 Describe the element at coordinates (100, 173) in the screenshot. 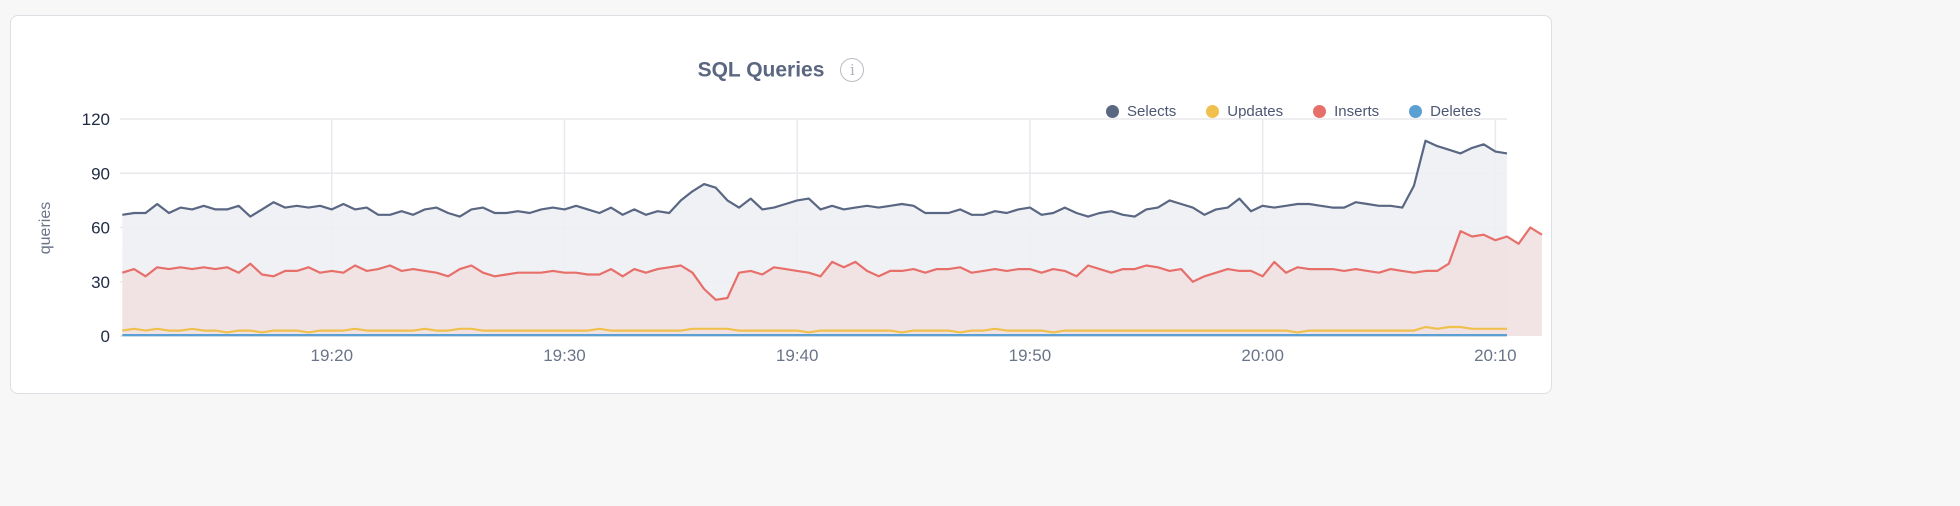

I see `y-tick-label: 90` at that location.